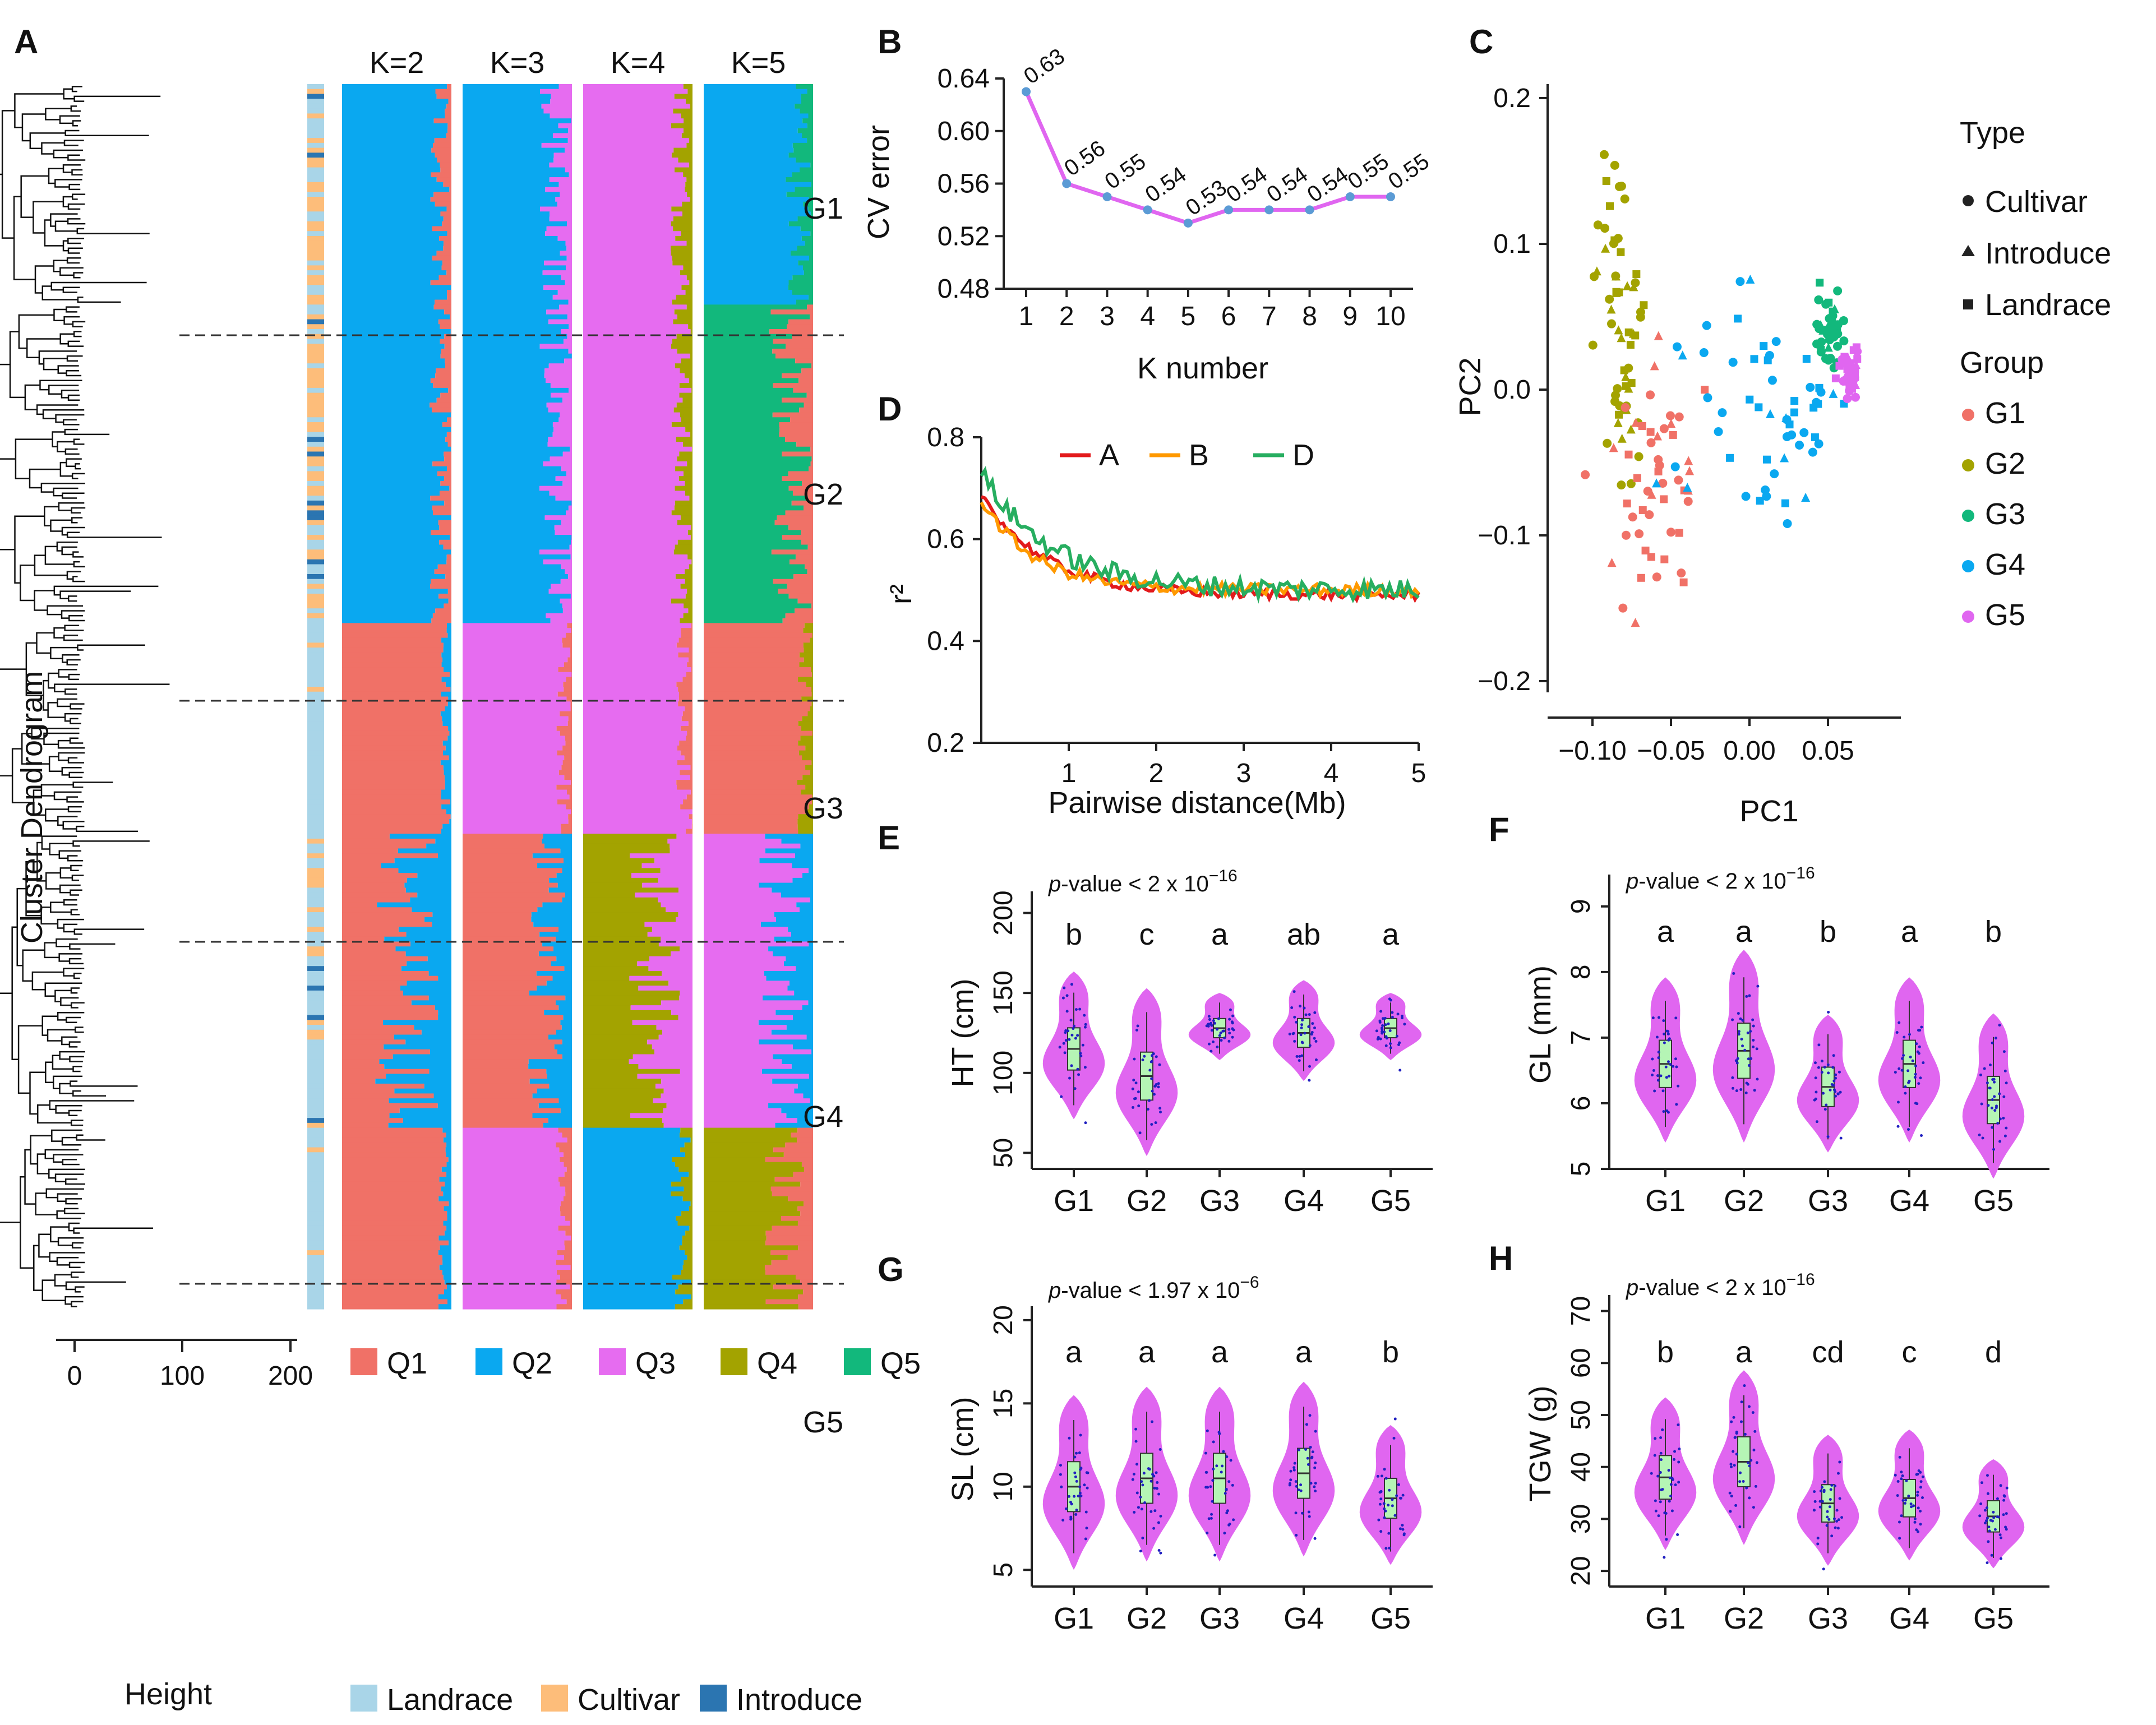 The image size is (2156, 1725). What do you see at coordinates (889, 838) in the screenshot?
I see `panel-label-e: E` at bounding box center [889, 838].